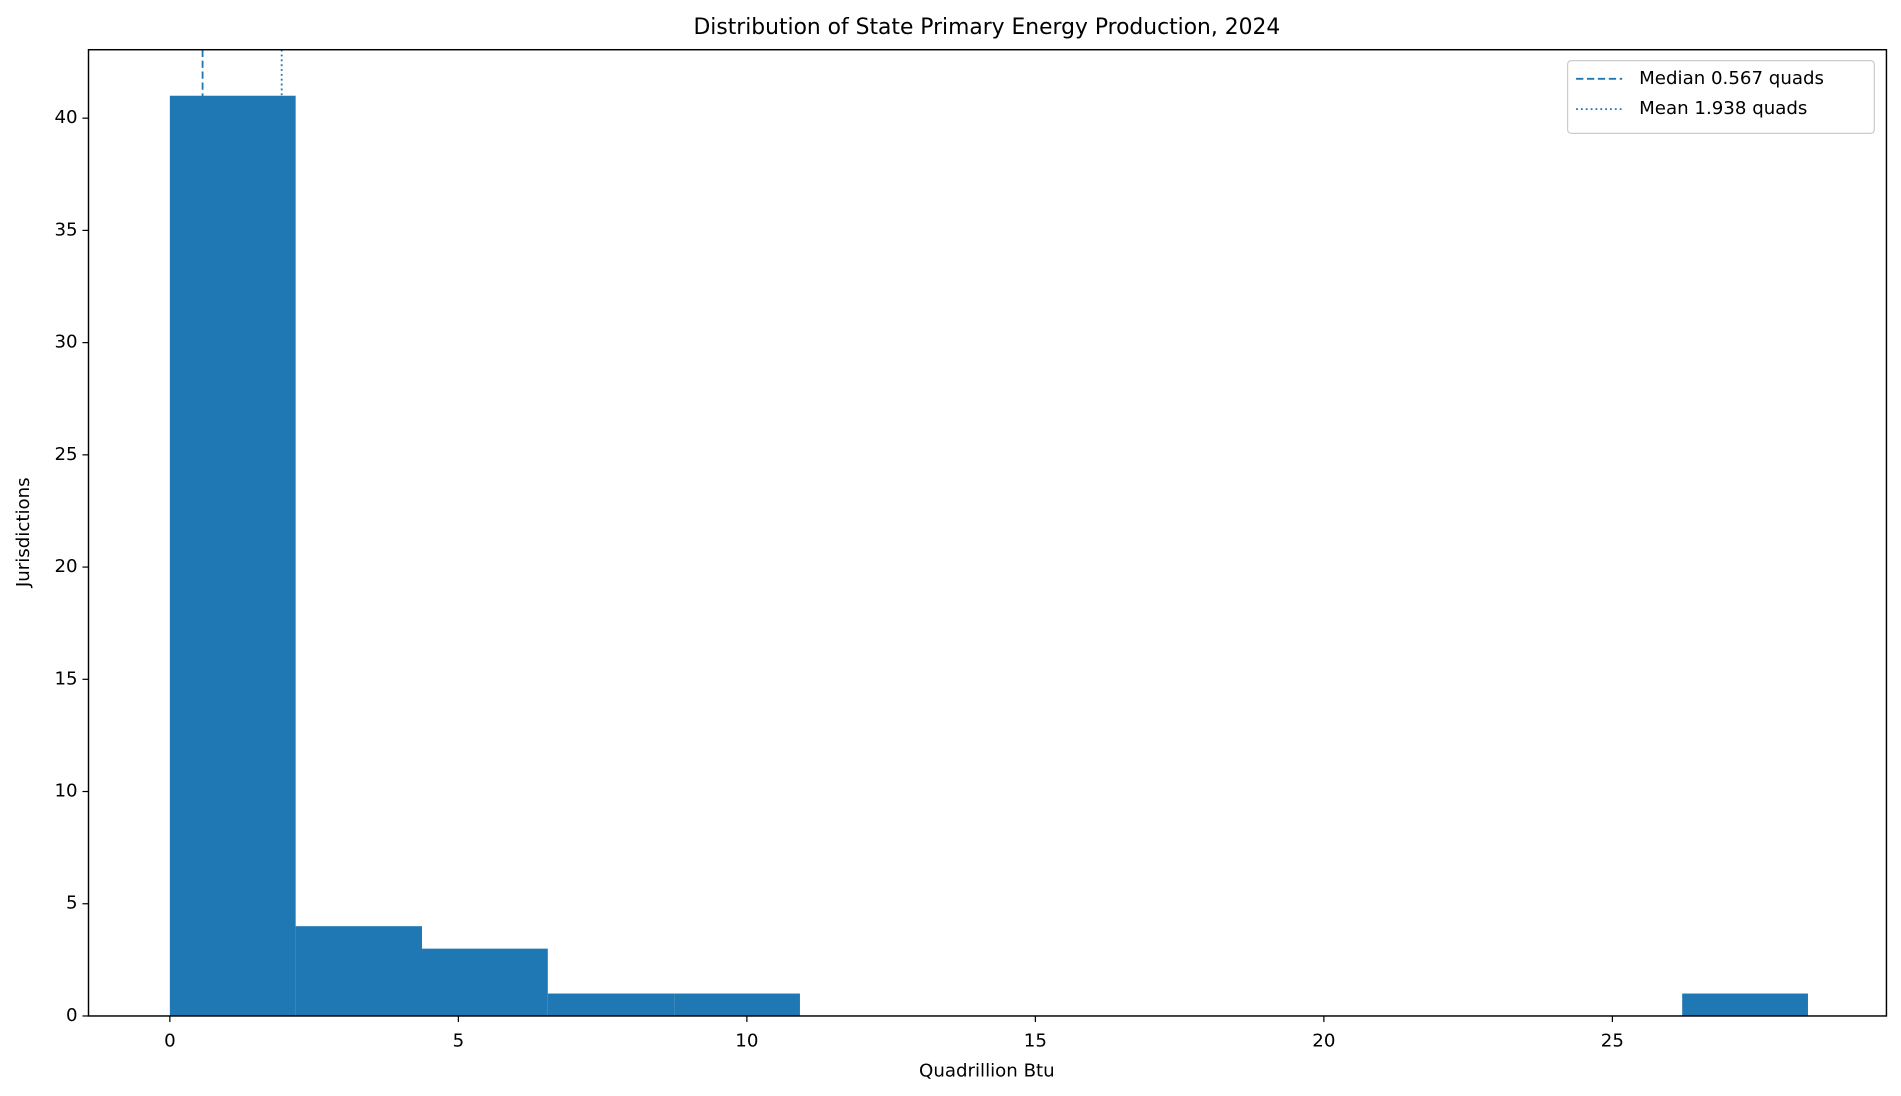  I want to click on x-tick-label: 10, so click(746, 1040).